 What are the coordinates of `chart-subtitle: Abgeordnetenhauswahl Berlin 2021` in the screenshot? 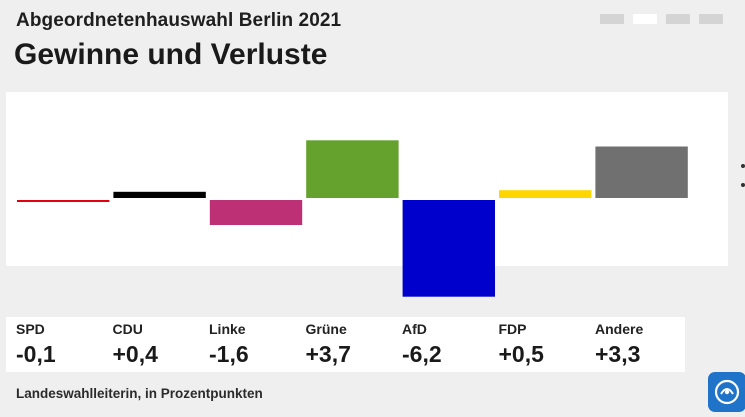 It's located at (179, 20).